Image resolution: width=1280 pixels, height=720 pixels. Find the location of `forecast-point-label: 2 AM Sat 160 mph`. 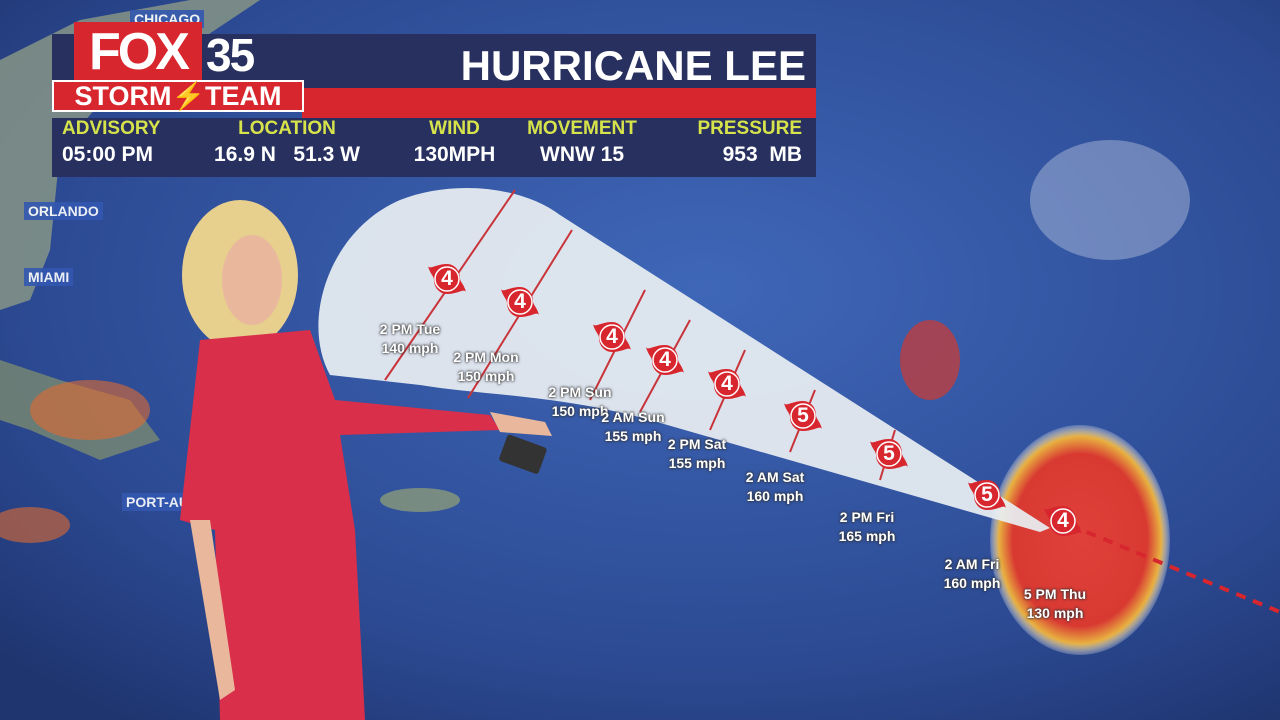

forecast-point-label: 2 AM Sat 160 mph is located at coordinates (775, 487).